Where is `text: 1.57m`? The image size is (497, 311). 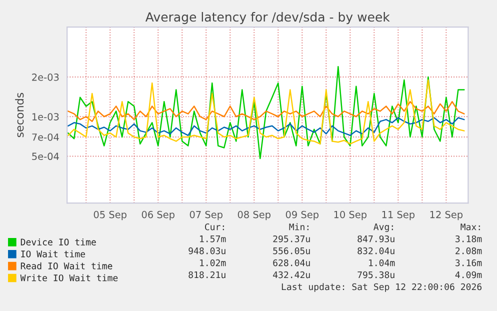
text: 1.57m is located at coordinates (213, 239).